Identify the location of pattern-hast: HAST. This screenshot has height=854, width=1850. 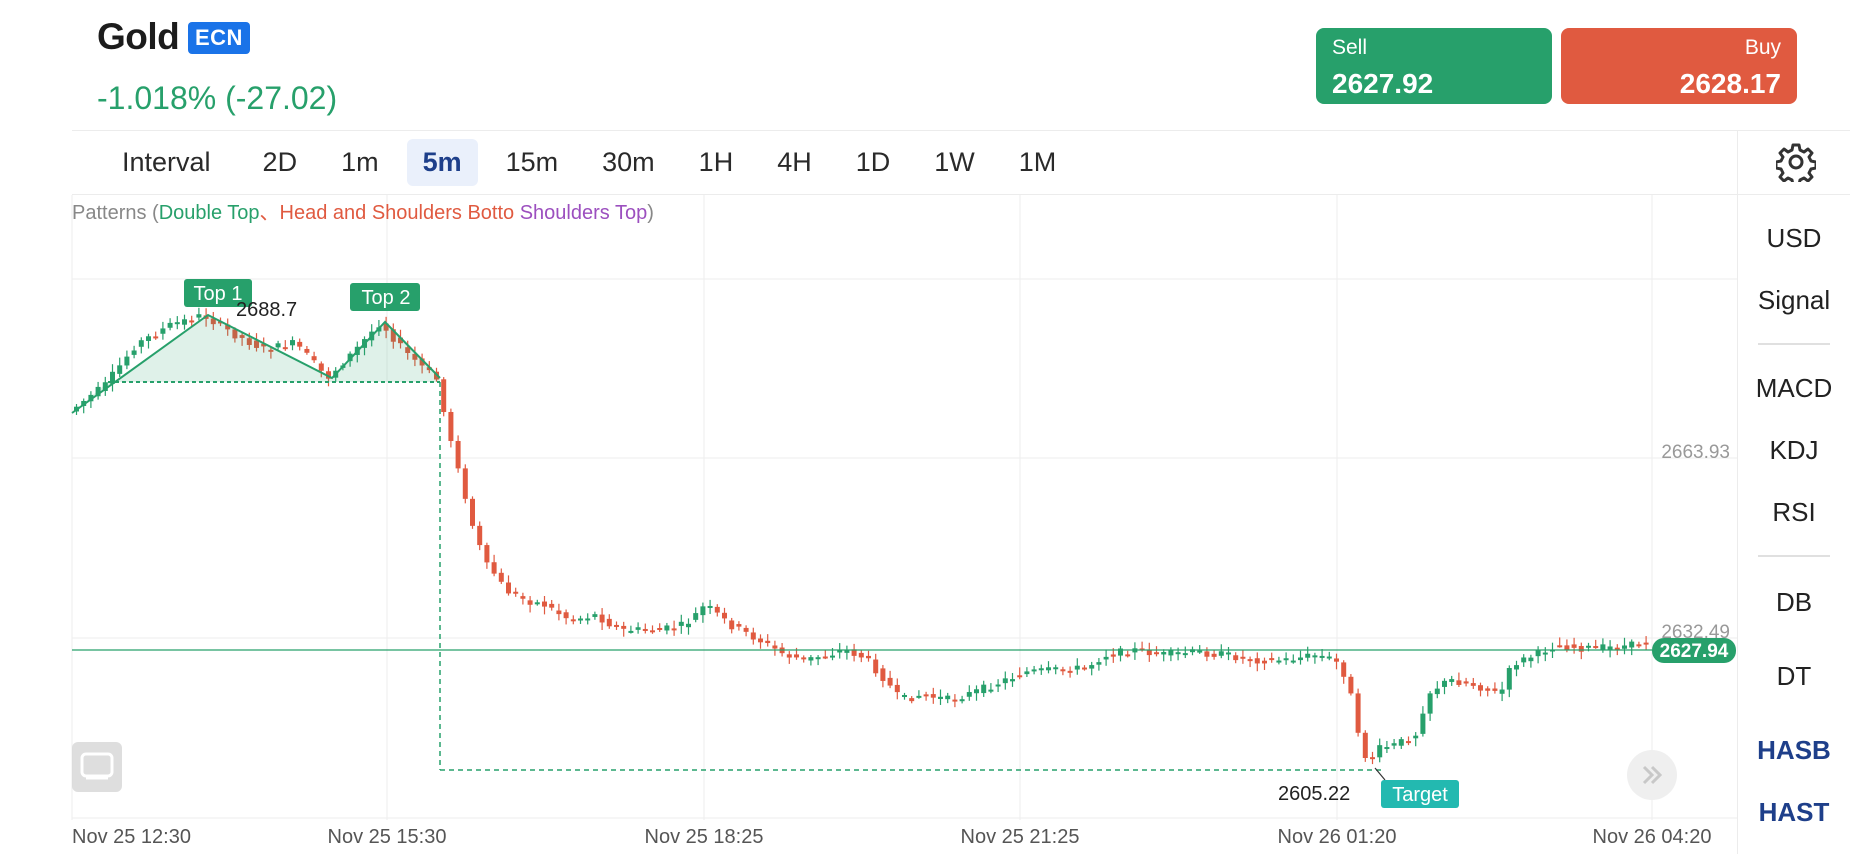
(1794, 812).